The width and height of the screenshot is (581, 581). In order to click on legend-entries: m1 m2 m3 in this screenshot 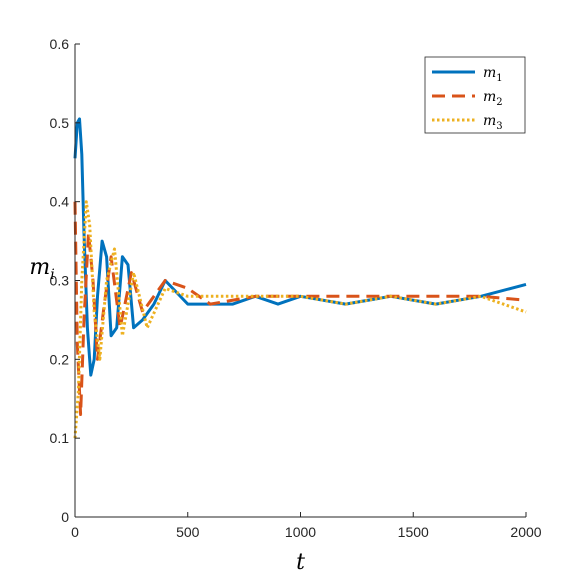, I will do `click(467, 98)`.